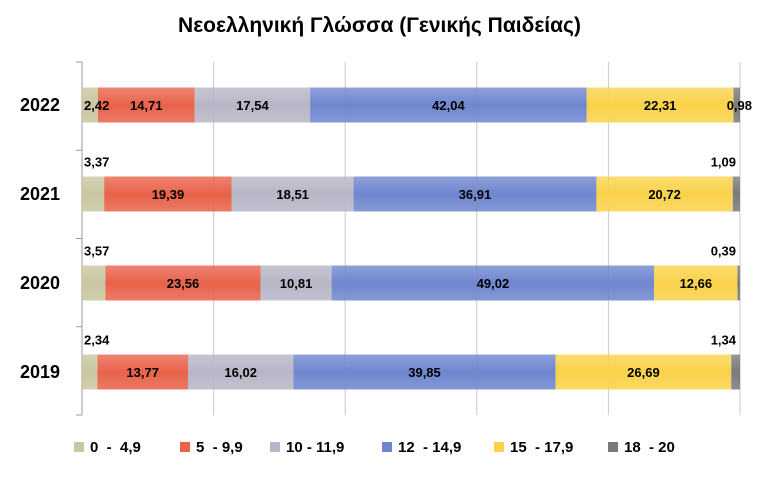  I want to click on data-label: 18,51, so click(292, 194).